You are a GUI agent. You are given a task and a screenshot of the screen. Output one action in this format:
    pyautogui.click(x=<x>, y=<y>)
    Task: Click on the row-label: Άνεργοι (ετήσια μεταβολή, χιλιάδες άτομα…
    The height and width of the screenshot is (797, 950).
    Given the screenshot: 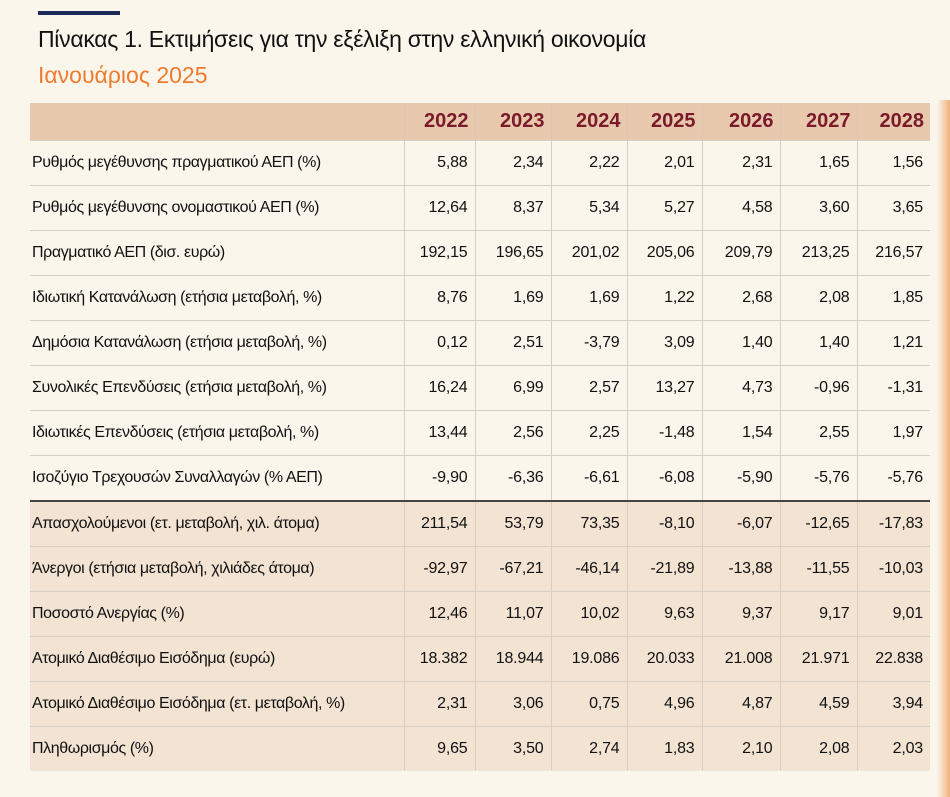 What is the action you would take?
    pyautogui.click(x=217, y=569)
    